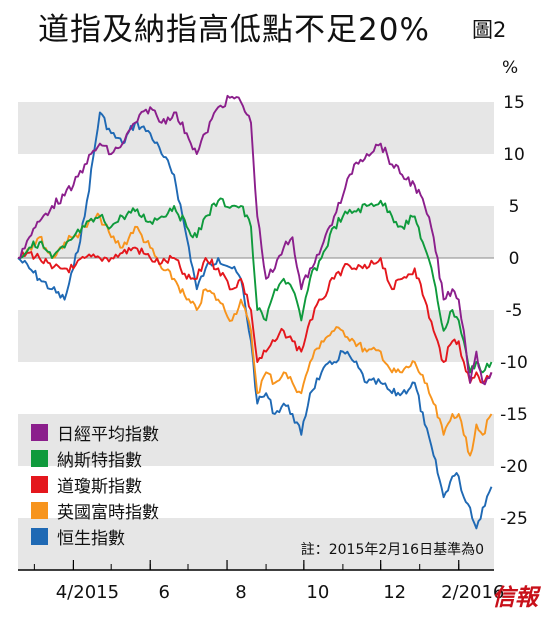 This screenshot has width=550, height=620. What do you see at coordinates (91, 539) in the screenshot?
I see `legend-label: 恒生指數` at bounding box center [91, 539].